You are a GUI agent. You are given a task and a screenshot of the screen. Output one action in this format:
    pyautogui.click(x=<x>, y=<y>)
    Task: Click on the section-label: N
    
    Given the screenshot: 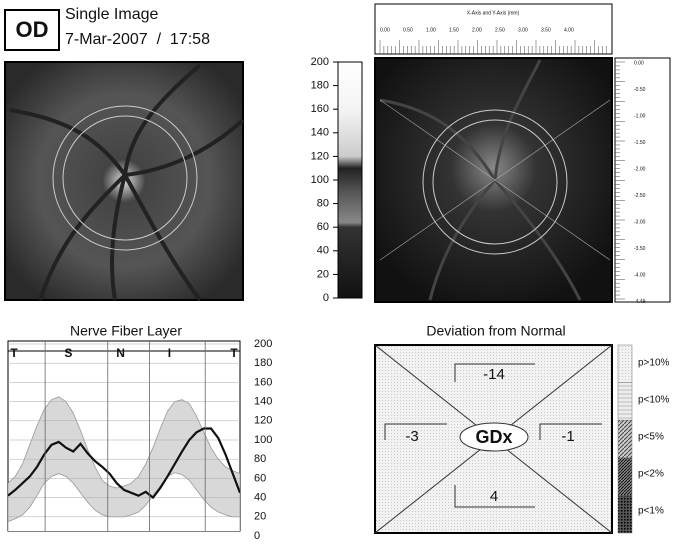 What is the action you would take?
    pyautogui.click(x=120, y=353)
    